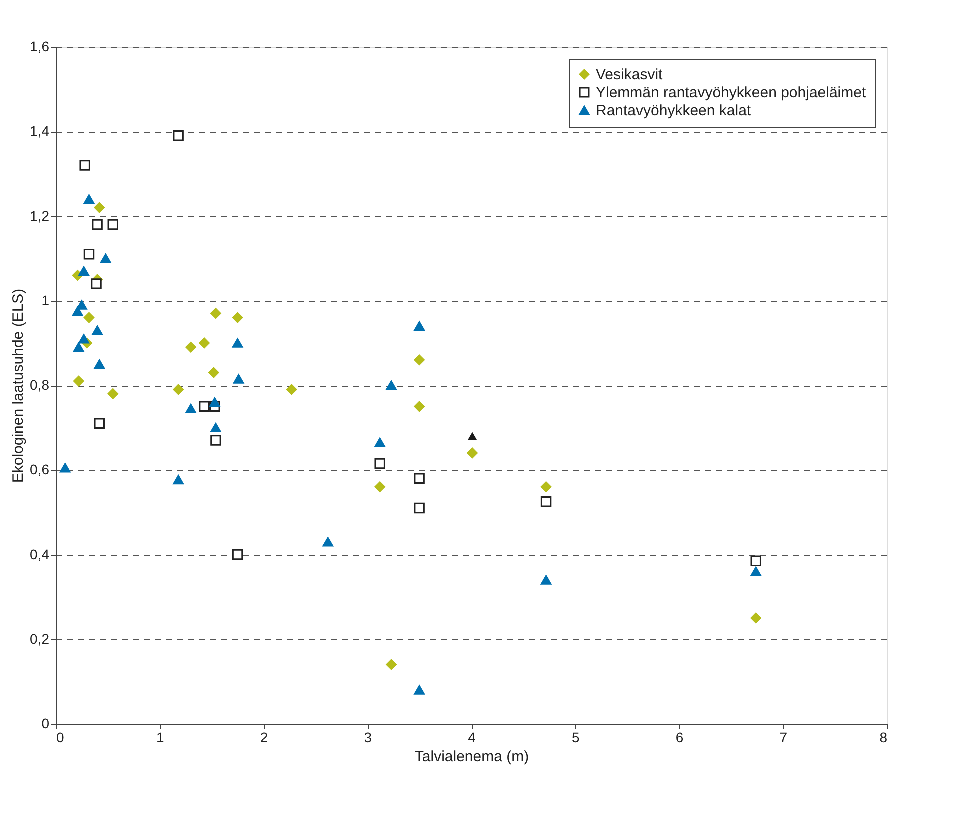  Describe the element at coordinates (40, 216) in the screenshot. I see `y-tick-label: 1,2` at that location.